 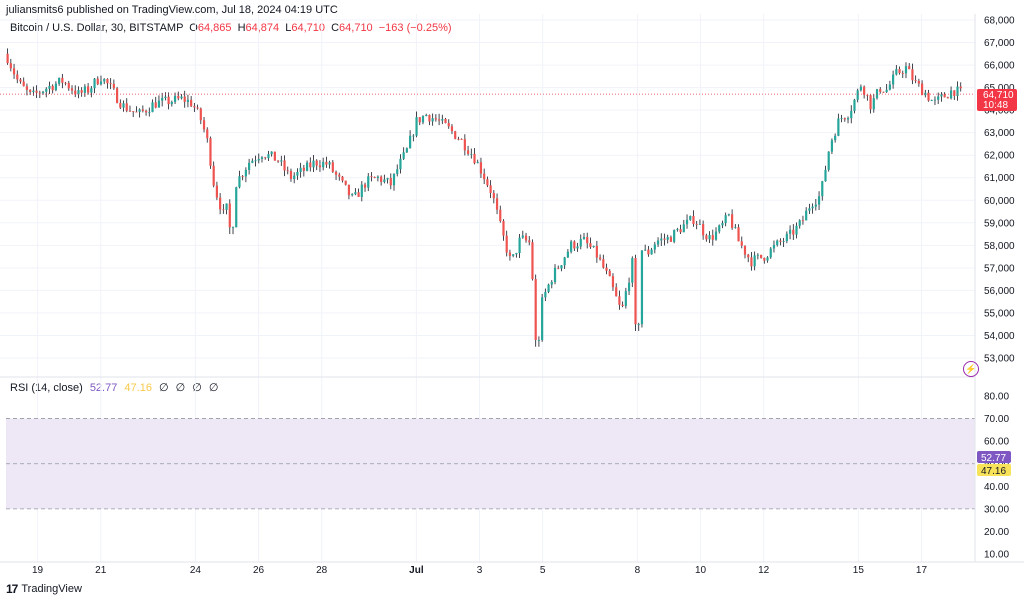 I want to click on price-tag-value: 64,710, so click(x=998, y=95).